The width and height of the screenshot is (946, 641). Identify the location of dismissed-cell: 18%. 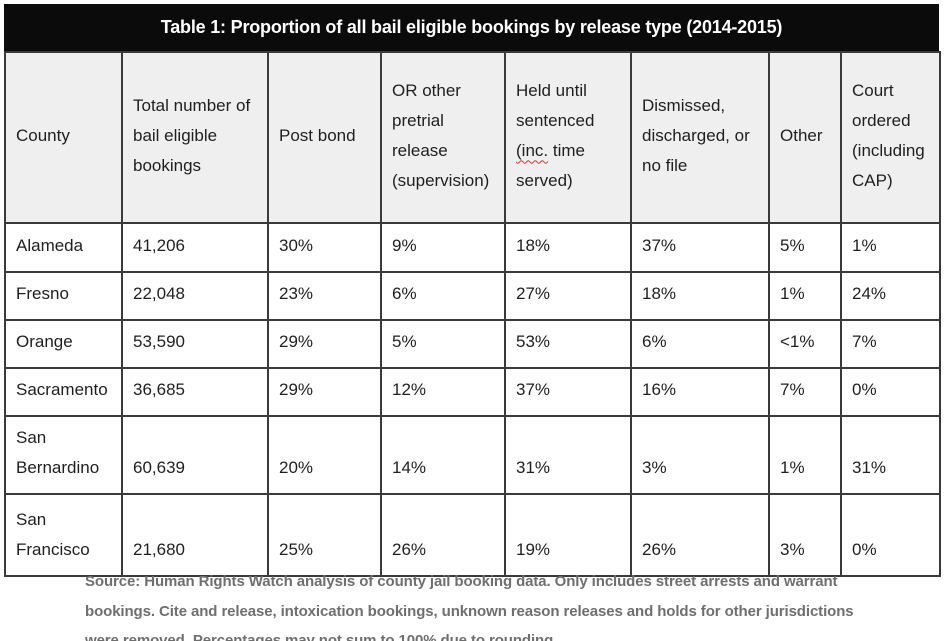
(700, 296).